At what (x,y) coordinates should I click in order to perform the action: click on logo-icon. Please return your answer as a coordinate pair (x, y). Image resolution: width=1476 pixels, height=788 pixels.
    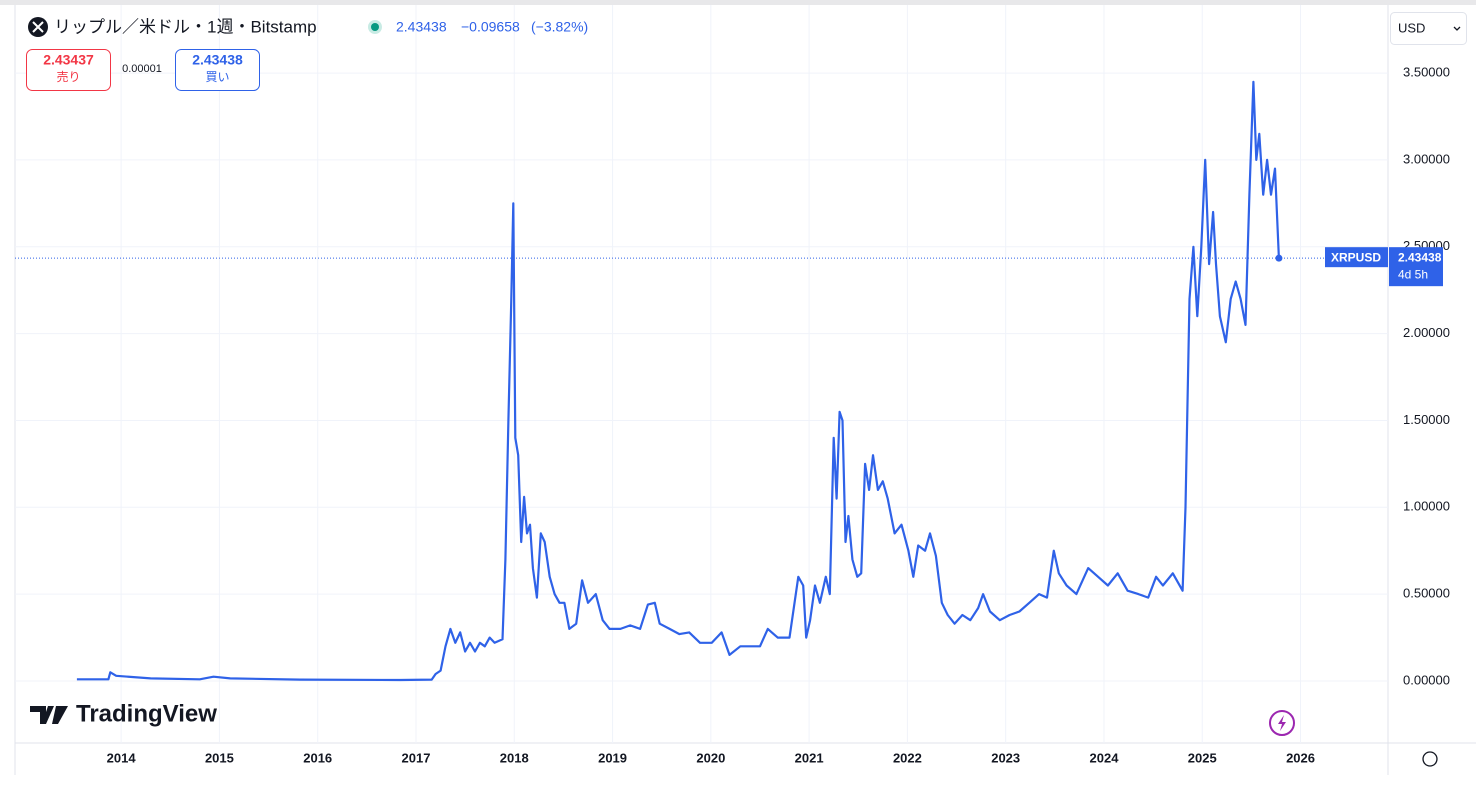
    Looking at the image, I should click on (49, 715).